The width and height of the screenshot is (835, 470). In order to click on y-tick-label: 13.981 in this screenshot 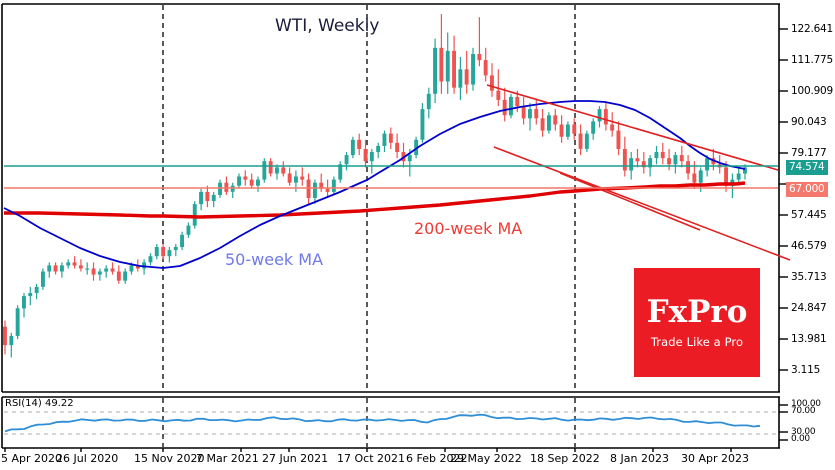, I will do `click(809, 339)`.